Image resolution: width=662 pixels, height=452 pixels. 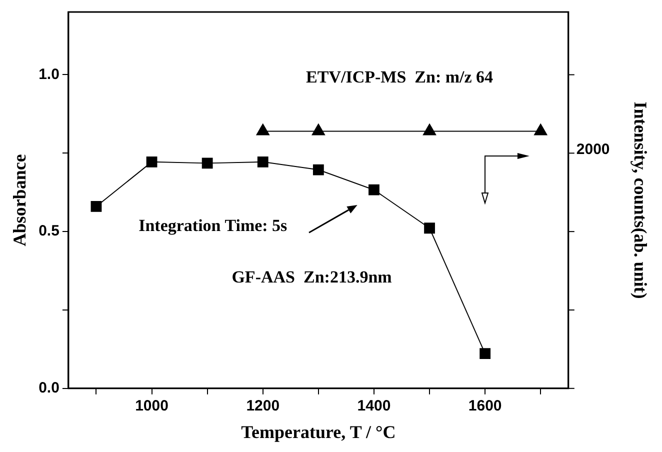 What do you see at coordinates (19, 200) in the screenshot?
I see `y-axis-title: Absorbance` at bounding box center [19, 200].